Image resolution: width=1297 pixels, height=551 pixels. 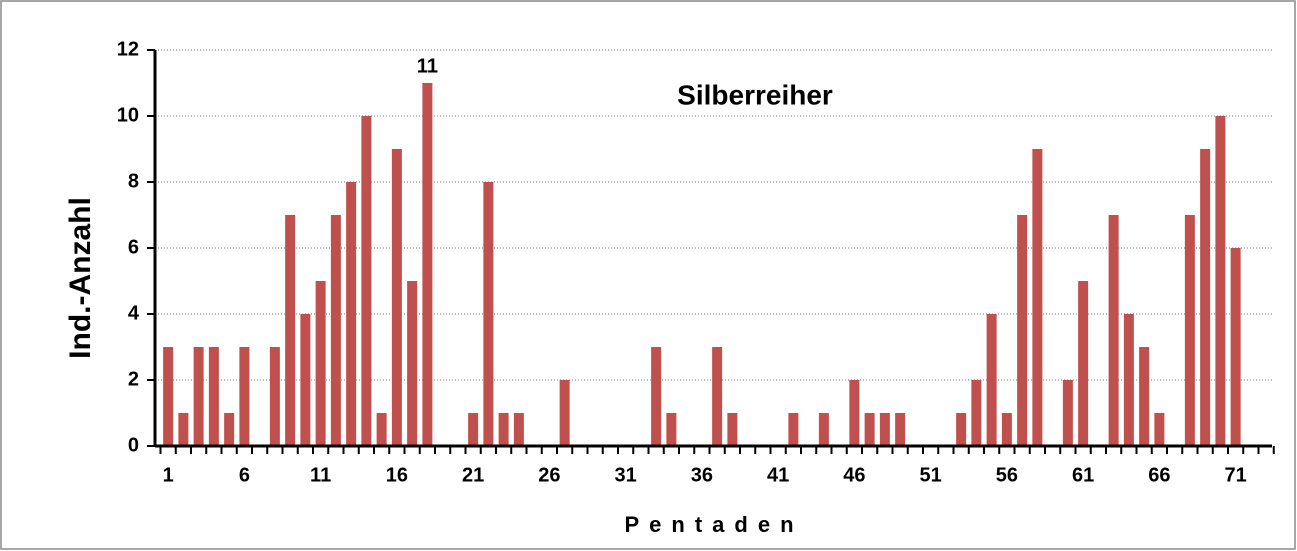 What do you see at coordinates (702, 475) in the screenshot?
I see `x-tick-label: 36` at bounding box center [702, 475].